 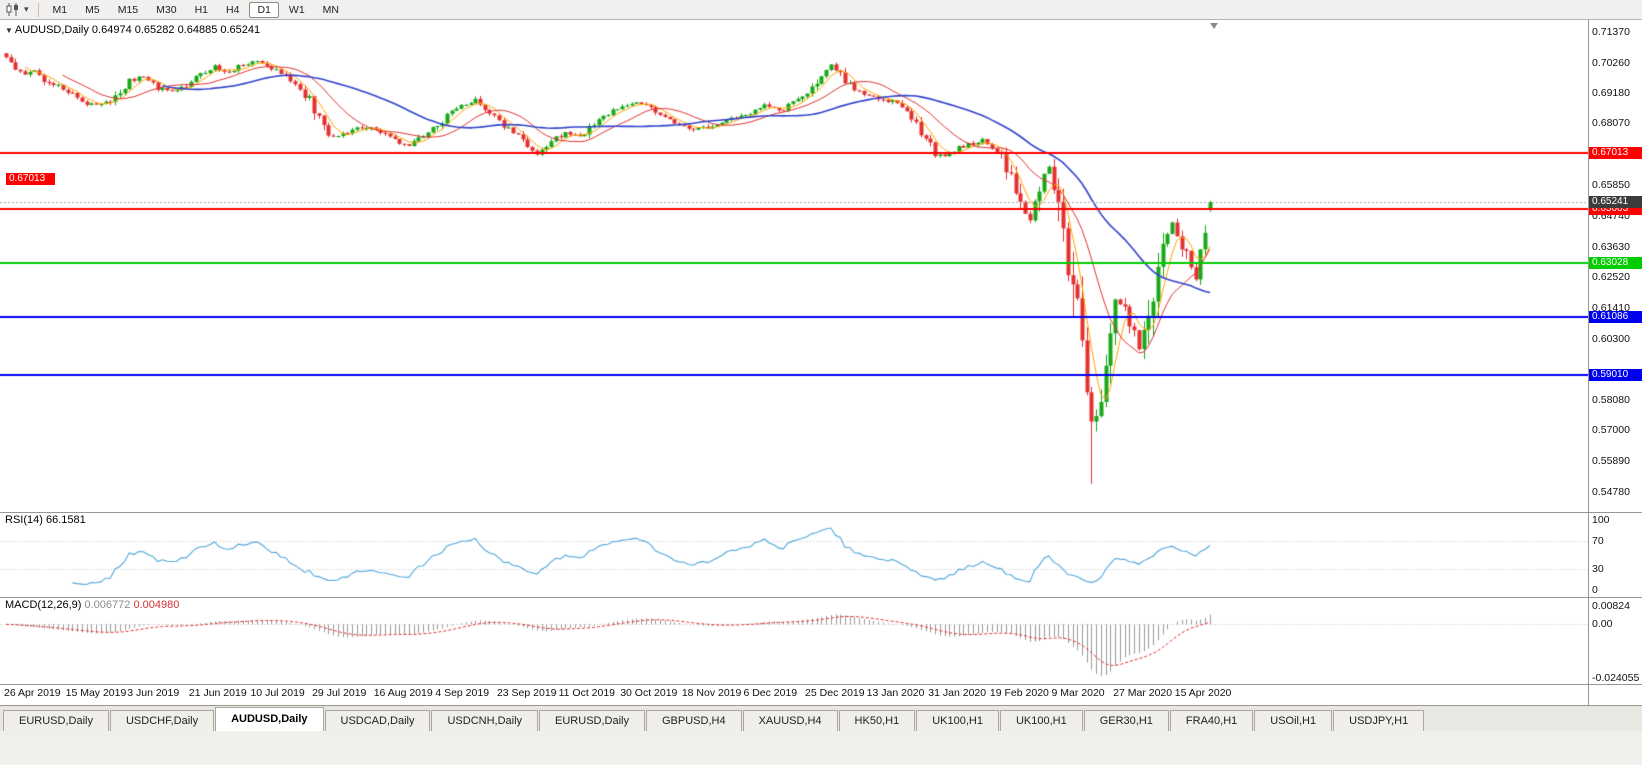 What do you see at coordinates (1611, 606) in the screenshot?
I see `macd-axis-label: 0.00824` at bounding box center [1611, 606].